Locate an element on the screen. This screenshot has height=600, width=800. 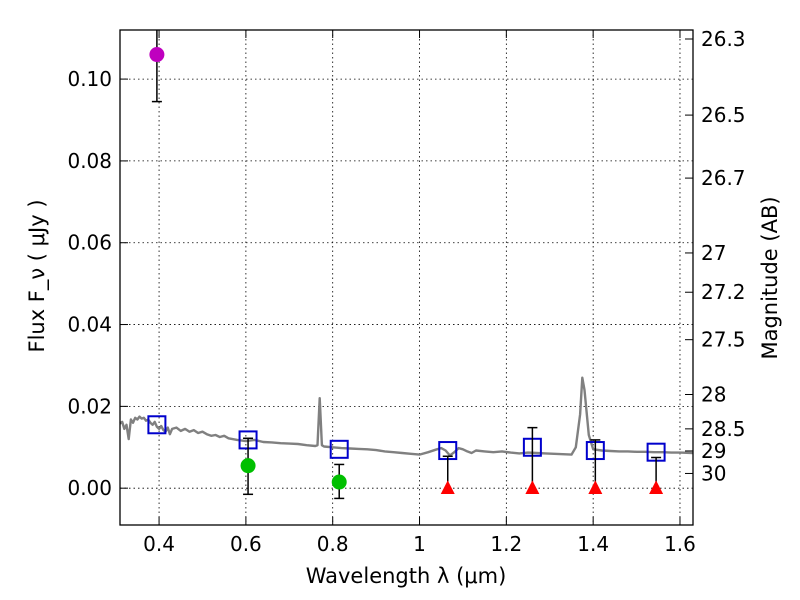
x-tick-label: 1.6 is located at coordinates (680, 544).